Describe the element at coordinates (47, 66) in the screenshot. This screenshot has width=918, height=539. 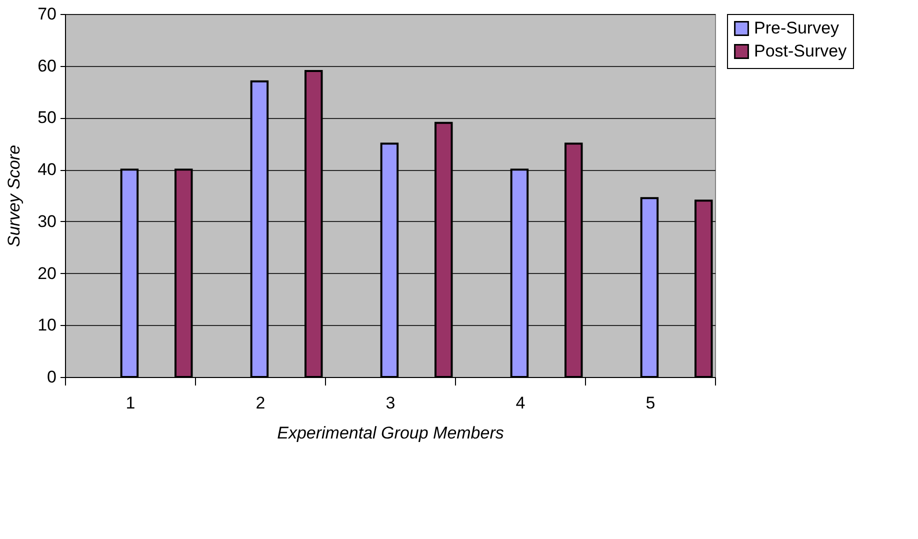
I see `y-tick-label: 60` at that location.